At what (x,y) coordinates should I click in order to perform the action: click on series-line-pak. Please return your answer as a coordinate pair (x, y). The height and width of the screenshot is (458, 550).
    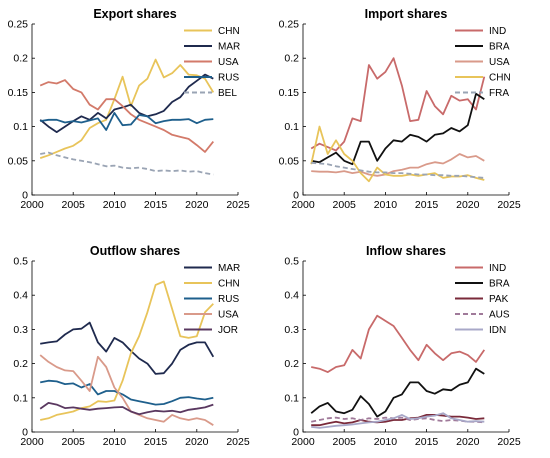
    Looking at the image, I should click on (398, 420).